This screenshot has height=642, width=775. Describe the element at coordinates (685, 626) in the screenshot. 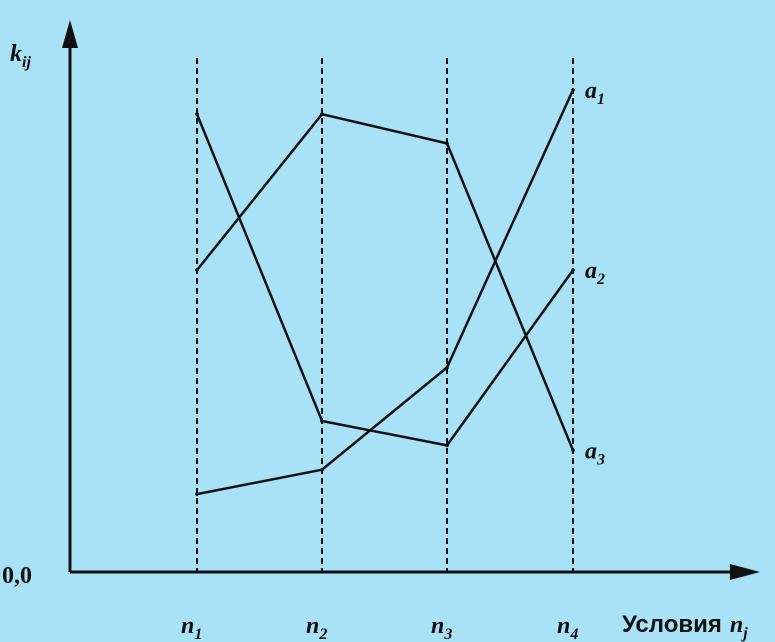

I see `x-axis-label: Условия nj` at that location.